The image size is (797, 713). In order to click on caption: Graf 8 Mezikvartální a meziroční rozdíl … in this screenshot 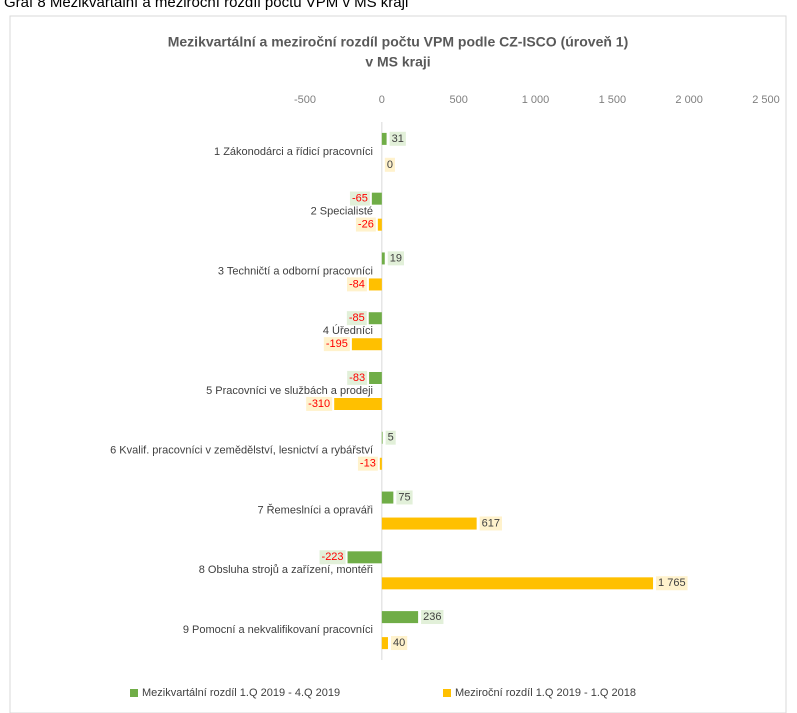, I will do `click(206, 5)`.